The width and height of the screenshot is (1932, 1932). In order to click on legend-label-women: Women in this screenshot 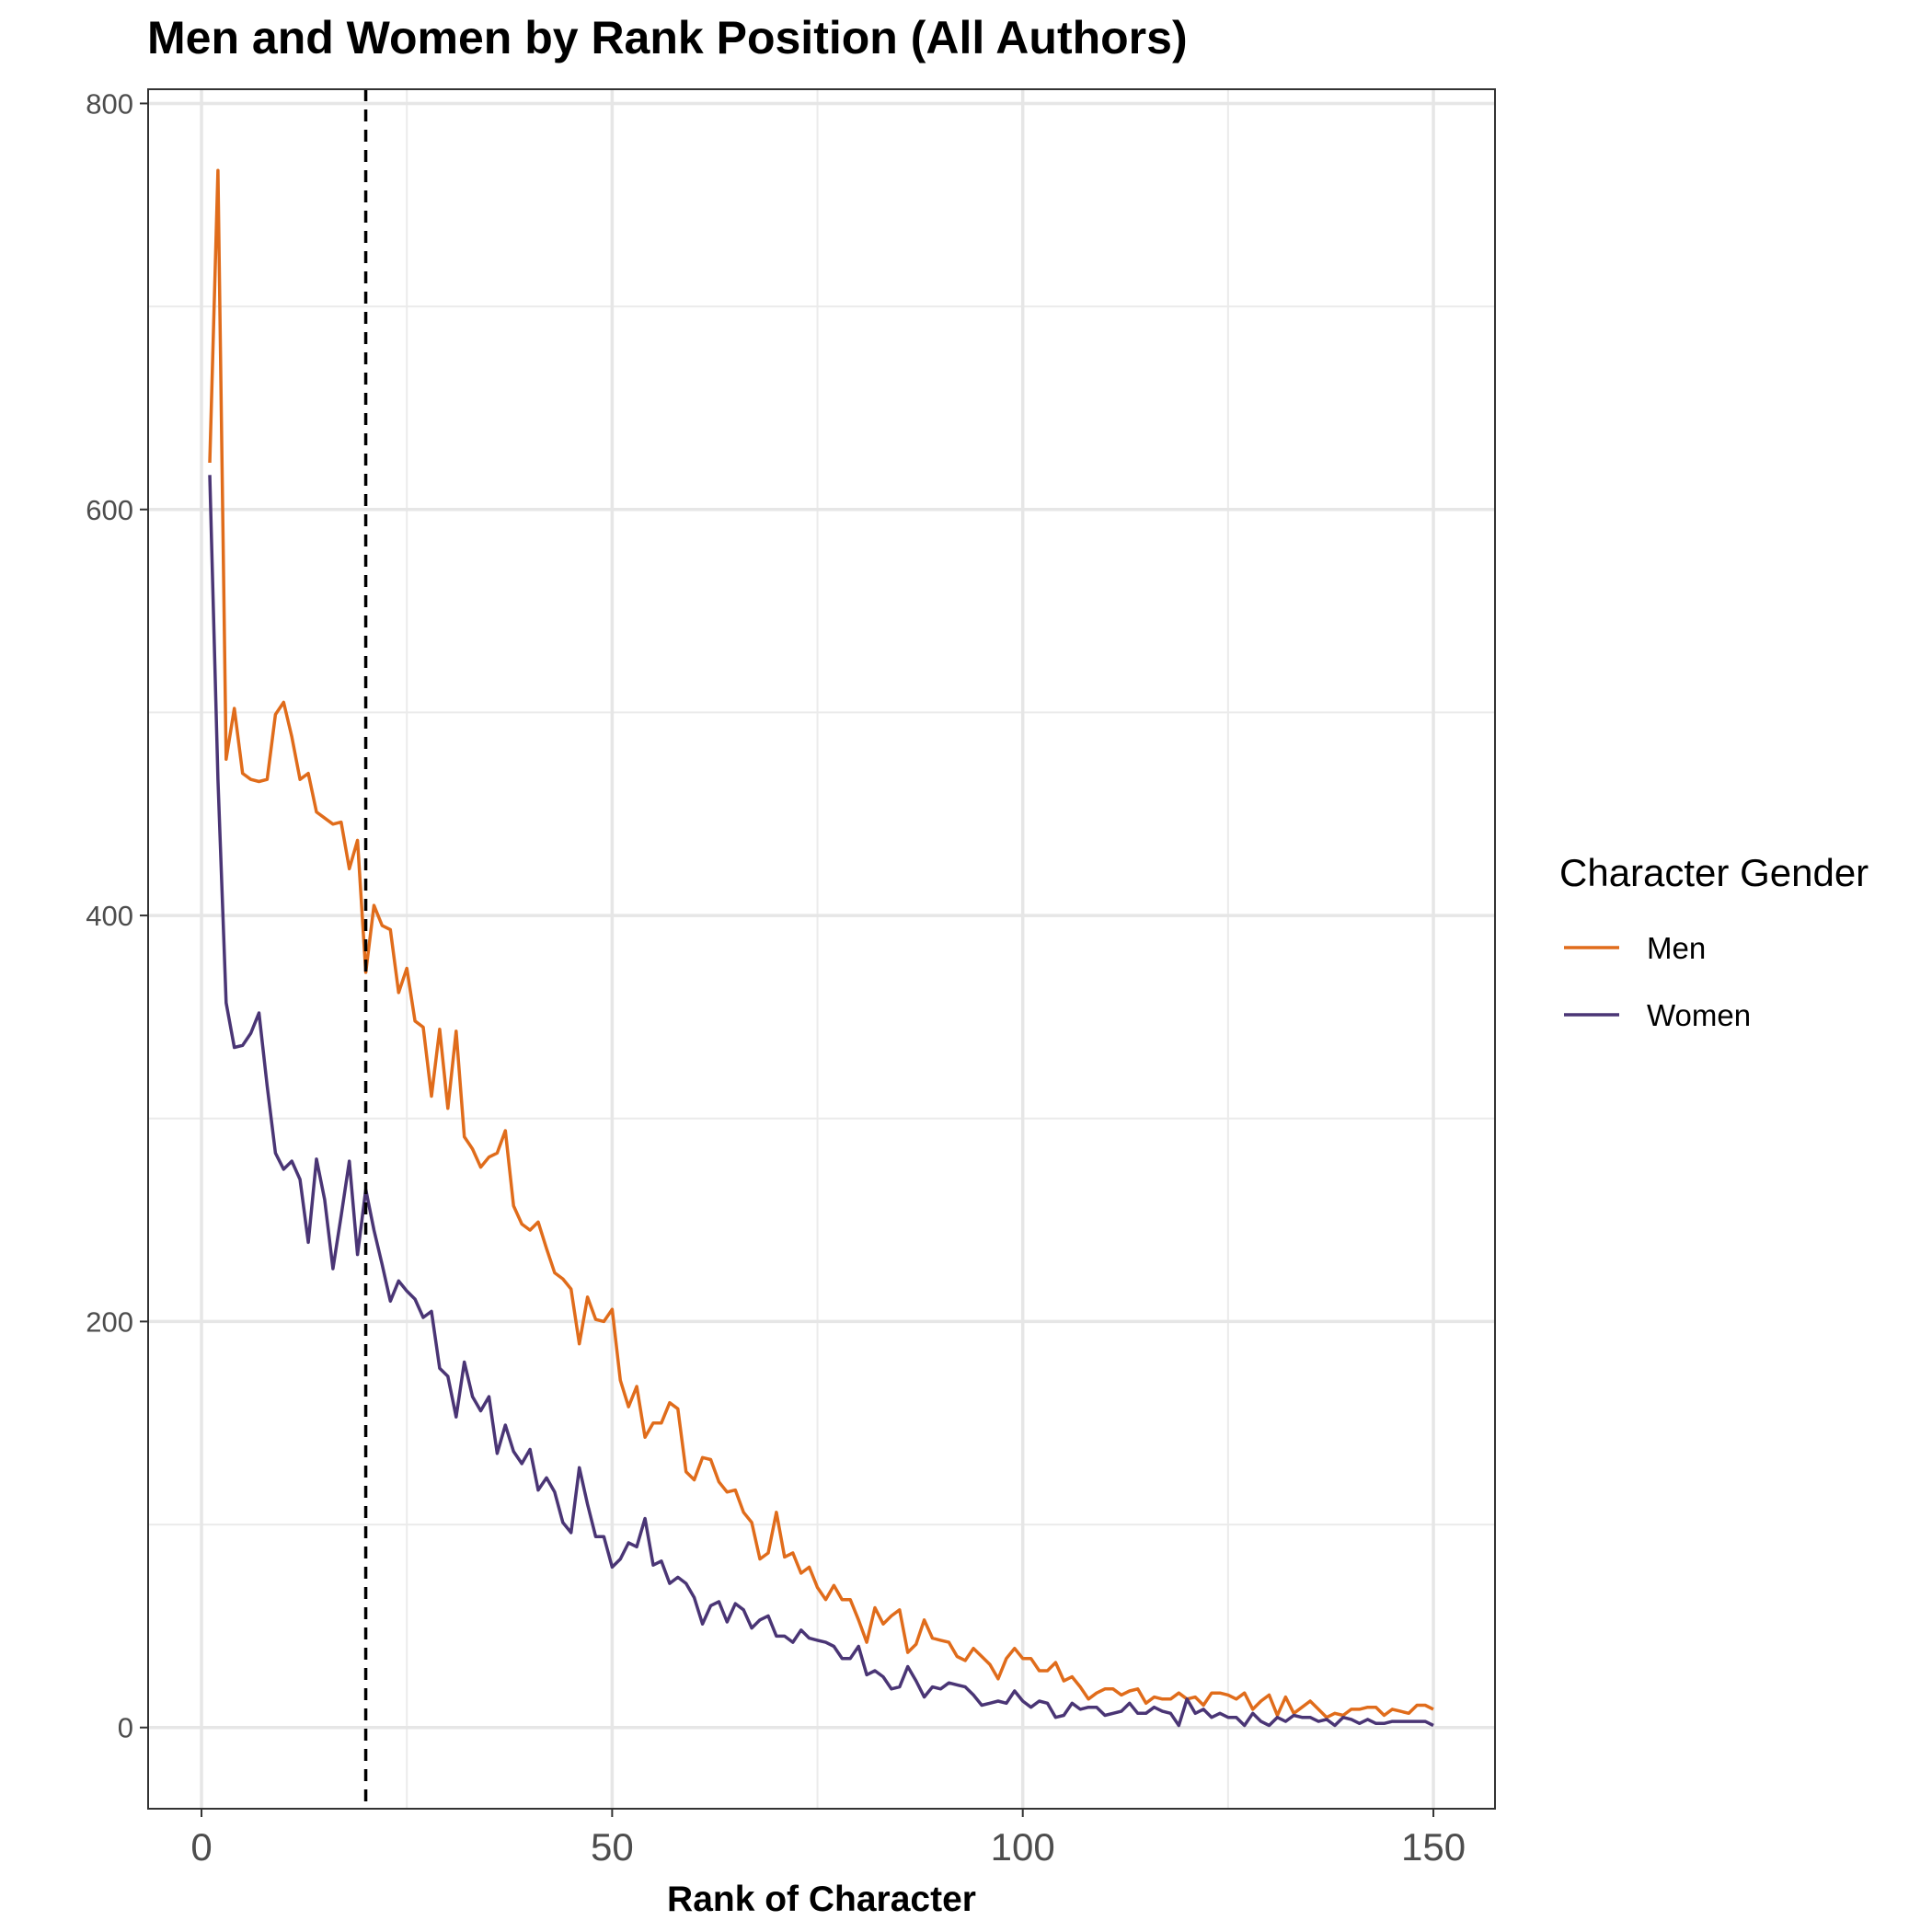, I will do `click(1699, 1015)`.